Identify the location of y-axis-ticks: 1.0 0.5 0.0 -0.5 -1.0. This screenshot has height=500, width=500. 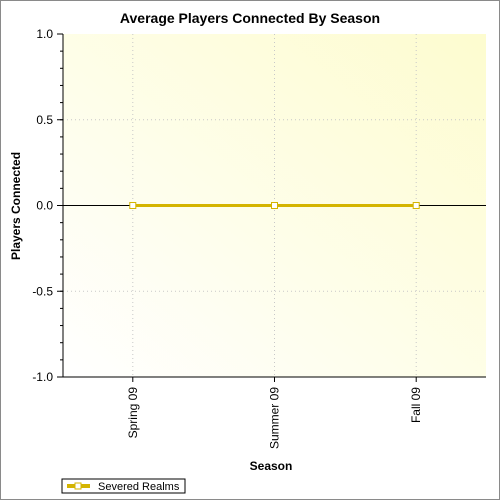
(47, 205).